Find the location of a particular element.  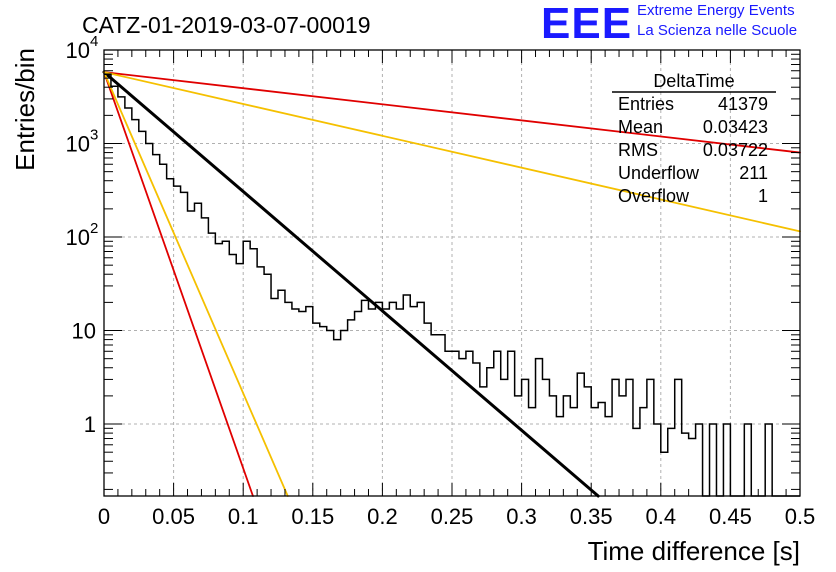

line-red-shallow is located at coordinates (452, 112).